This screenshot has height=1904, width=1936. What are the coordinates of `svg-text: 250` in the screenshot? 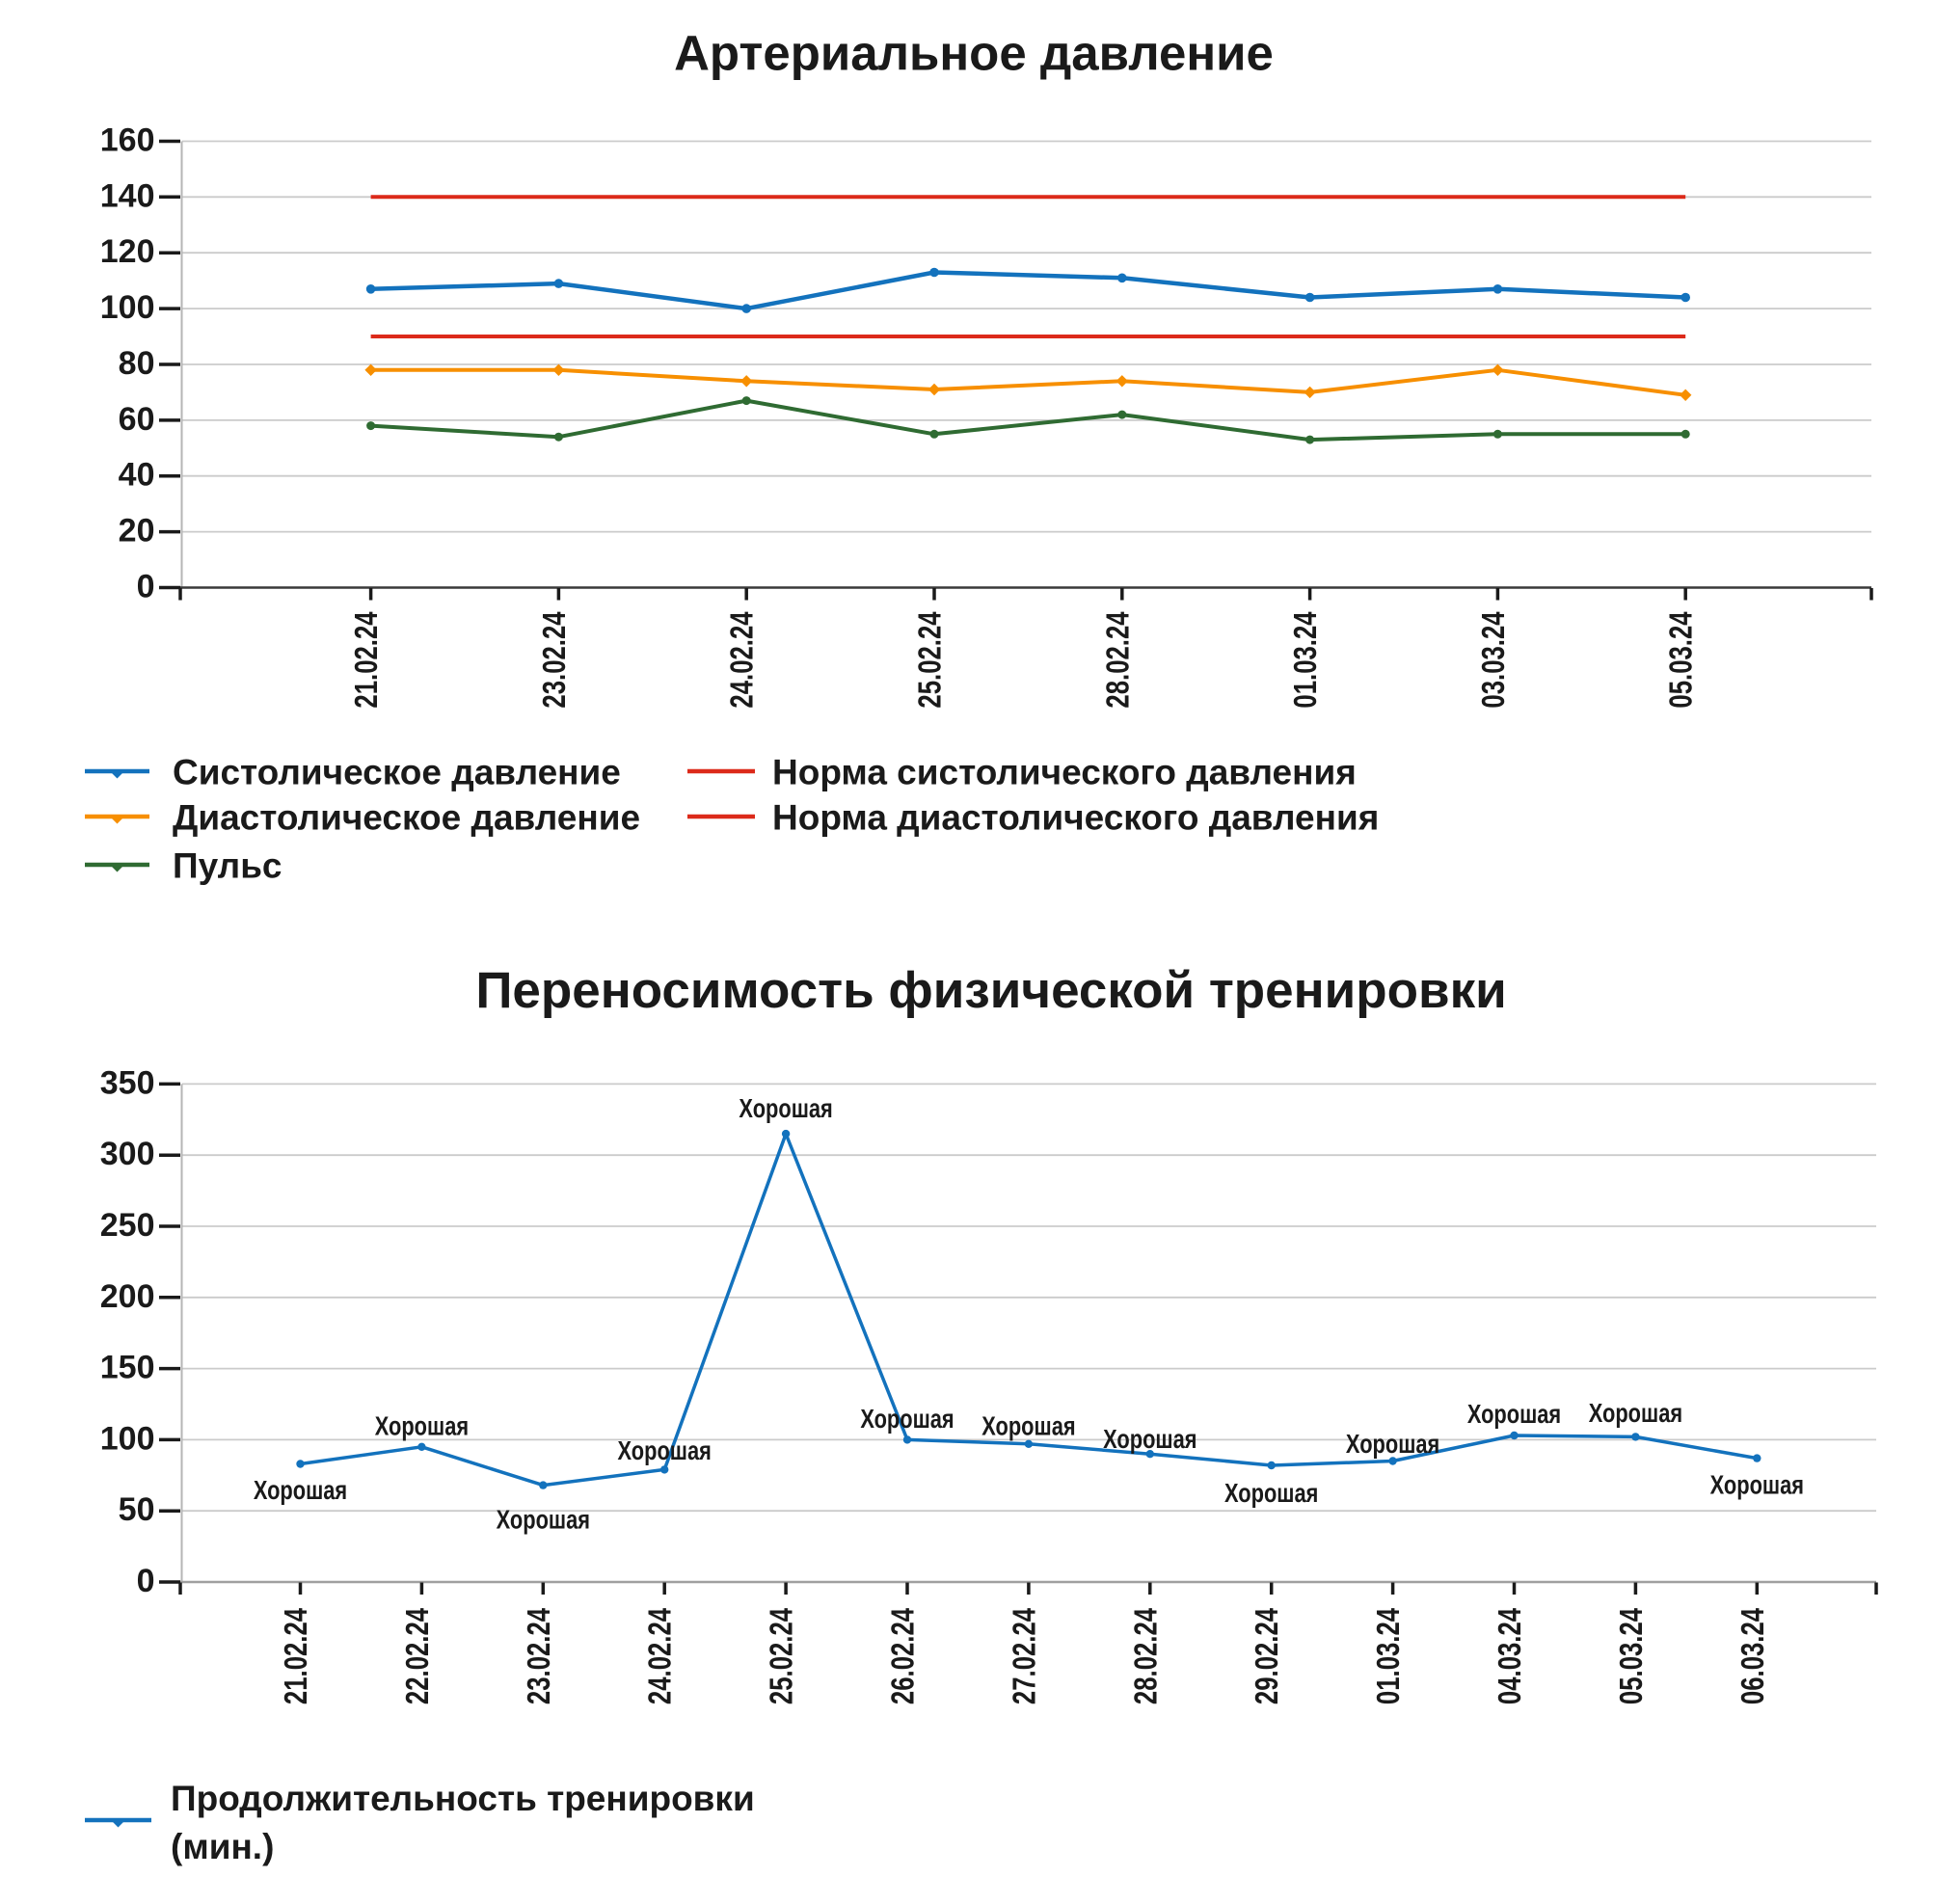 It's located at (127, 1226).